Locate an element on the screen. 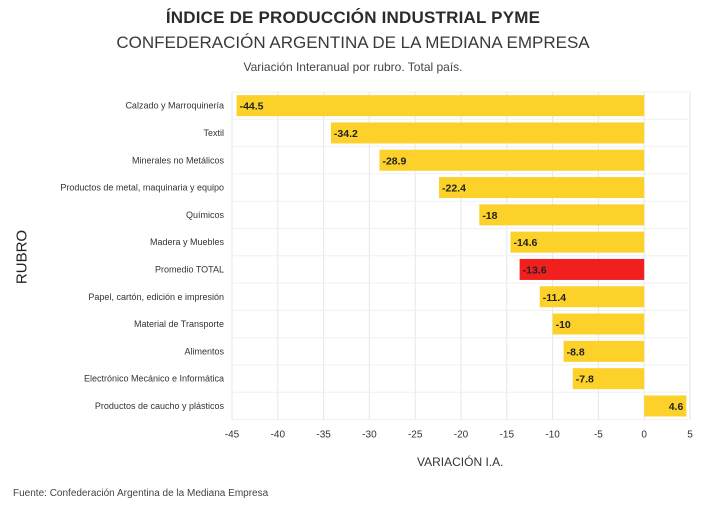 The height and width of the screenshot is (506, 706). x-tick-label: 5 is located at coordinates (690, 435).